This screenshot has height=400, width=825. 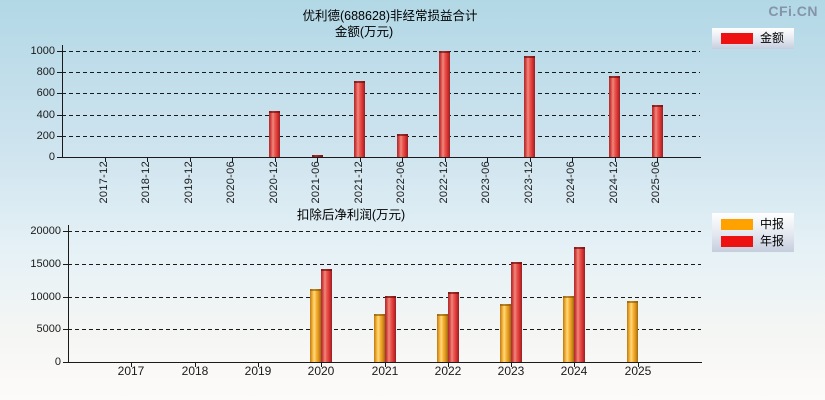 I want to click on interim-legend-swatch, so click(x=737, y=224).